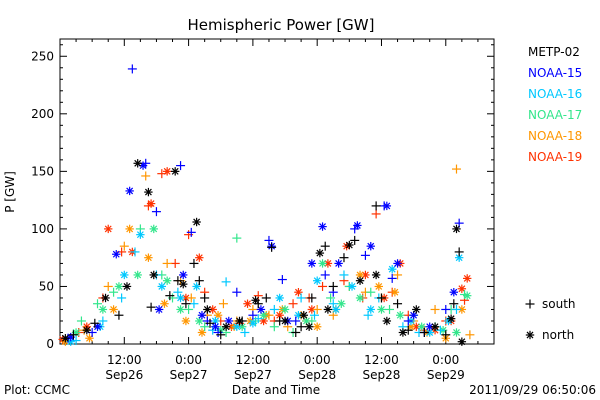  What do you see at coordinates (555, 73) in the screenshot?
I see `legend-item: NOAA-15` at bounding box center [555, 73].